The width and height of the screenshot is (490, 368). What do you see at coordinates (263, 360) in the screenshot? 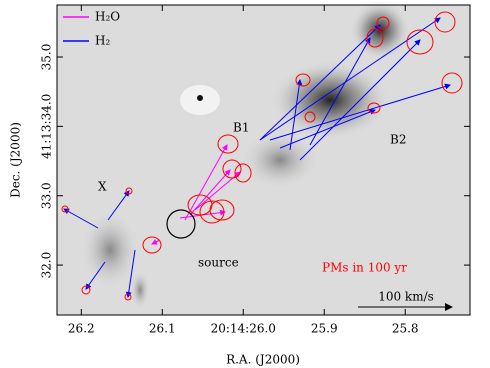
I see `x-axis-label: R.A. (J2000)` at bounding box center [263, 360].